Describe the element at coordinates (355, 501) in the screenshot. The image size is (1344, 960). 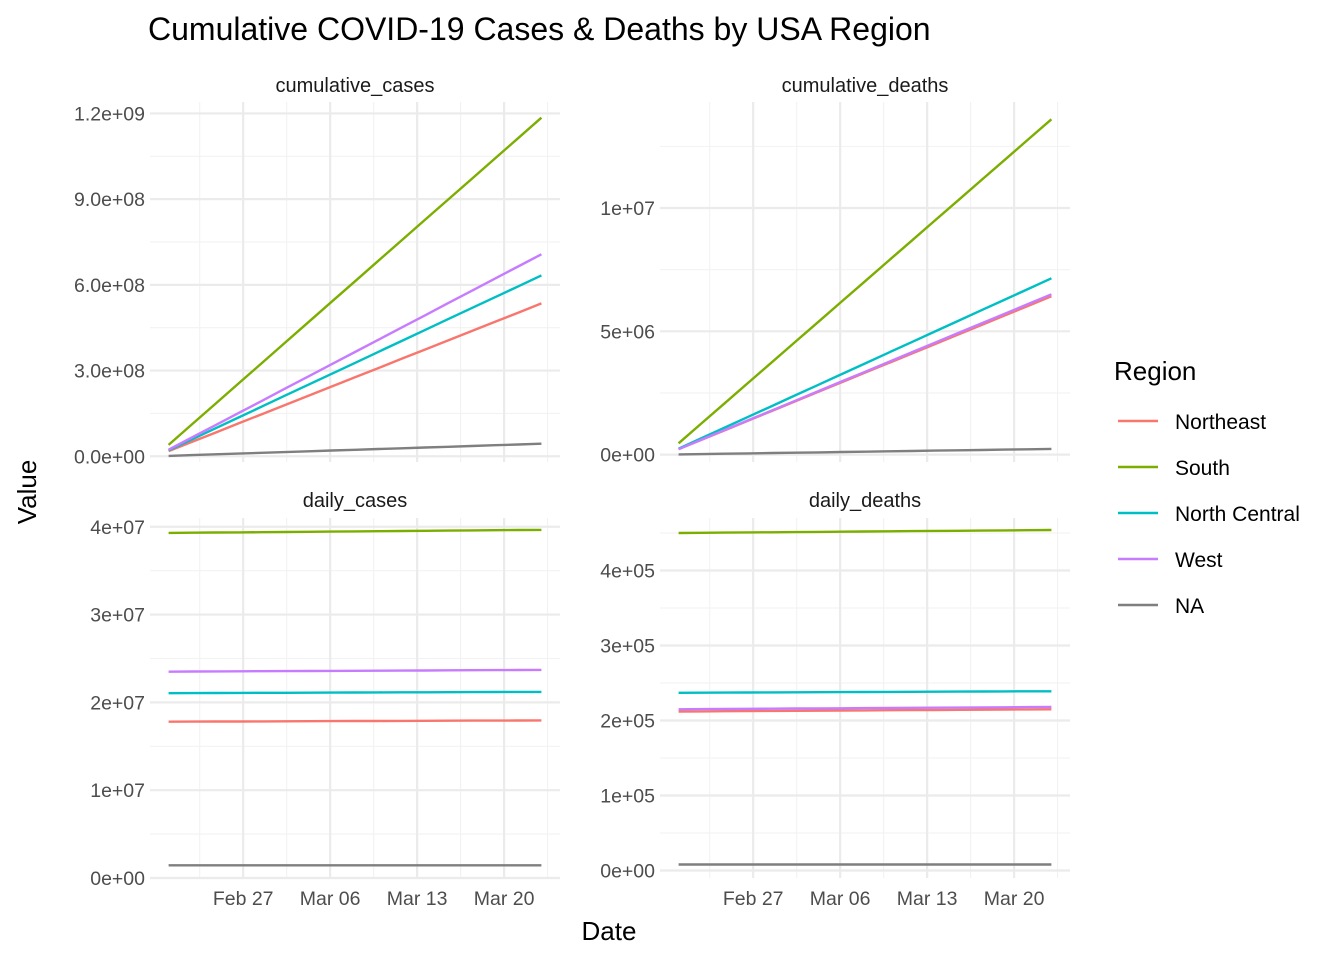
I see `facet-strip-label: daily_cases` at that location.